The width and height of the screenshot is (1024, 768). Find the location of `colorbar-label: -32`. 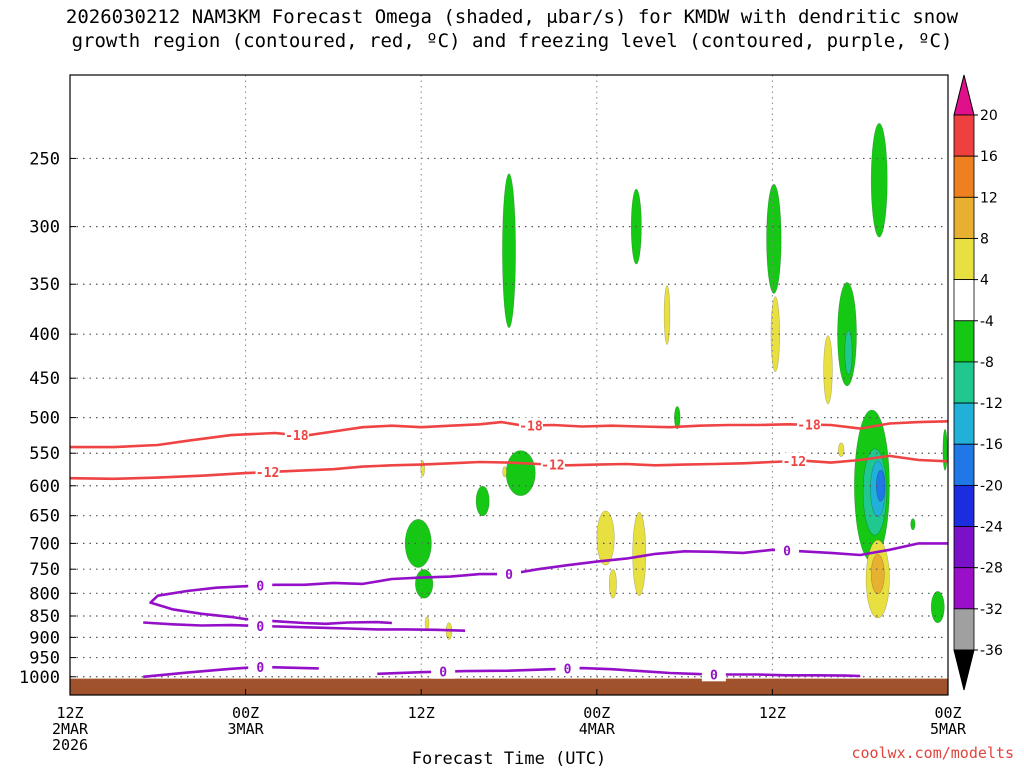

colorbar-label: -32 is located at coordinates (991, 610).